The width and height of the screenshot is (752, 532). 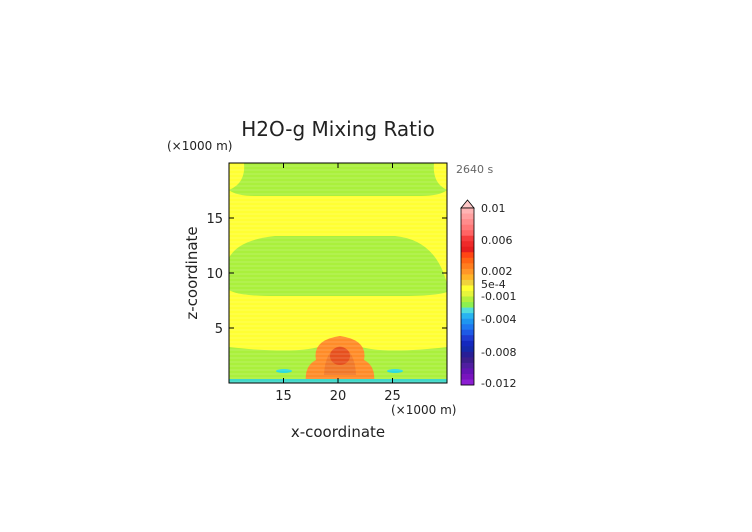 I want to click on colorbar-arrow, so click(x=467, y=204).